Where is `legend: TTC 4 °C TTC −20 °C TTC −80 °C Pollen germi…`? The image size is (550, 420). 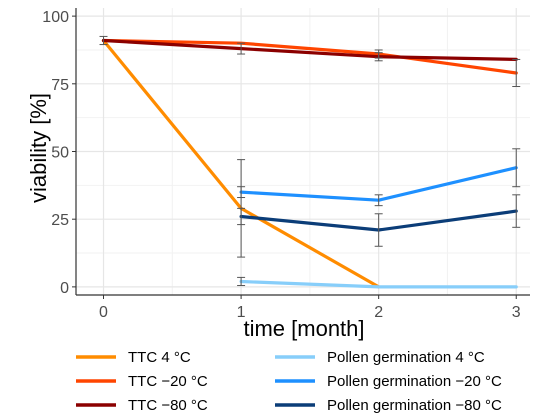
legend: TTC 4 °C TTC −20 °C TTC −80 °C Pollen germi… is located at coordinates (289, 381).